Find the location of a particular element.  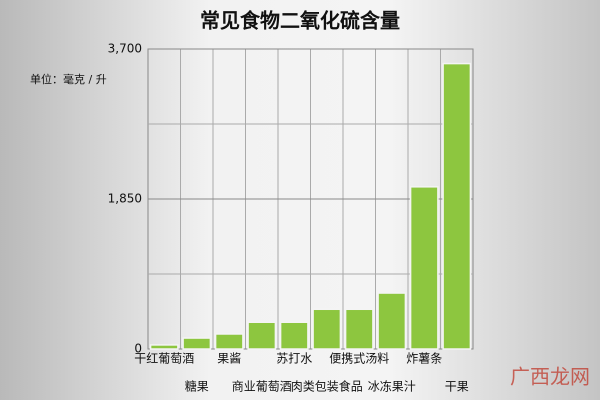

x-tick-label: 商业葡萄酒 is located at coordinates (262, 386).